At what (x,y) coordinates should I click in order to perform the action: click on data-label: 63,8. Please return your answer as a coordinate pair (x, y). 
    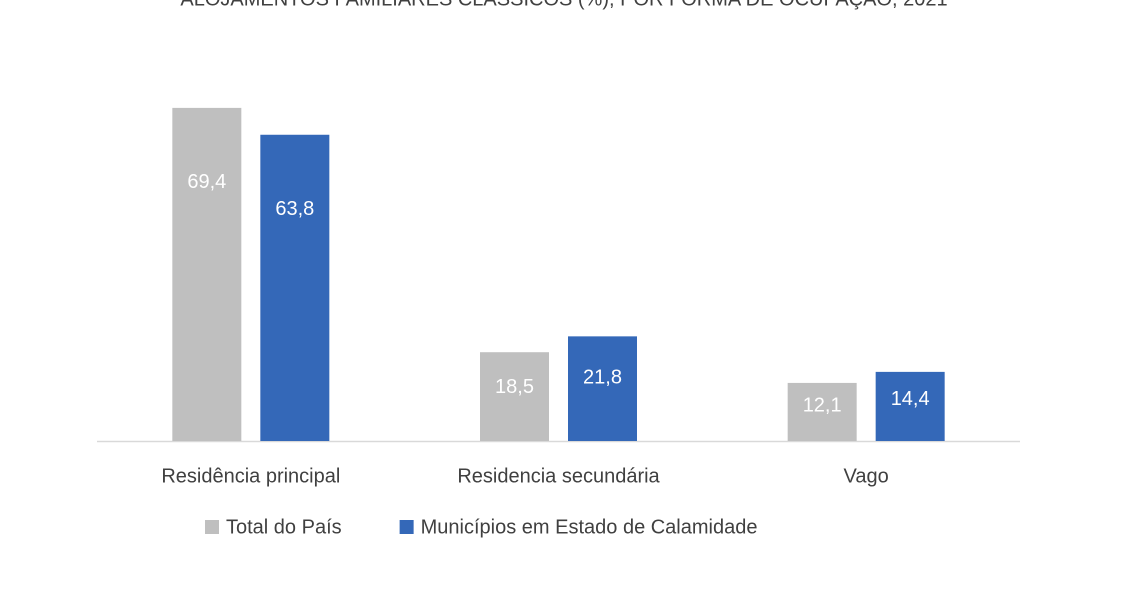
    Looking at the image, I should click on (294, 209).